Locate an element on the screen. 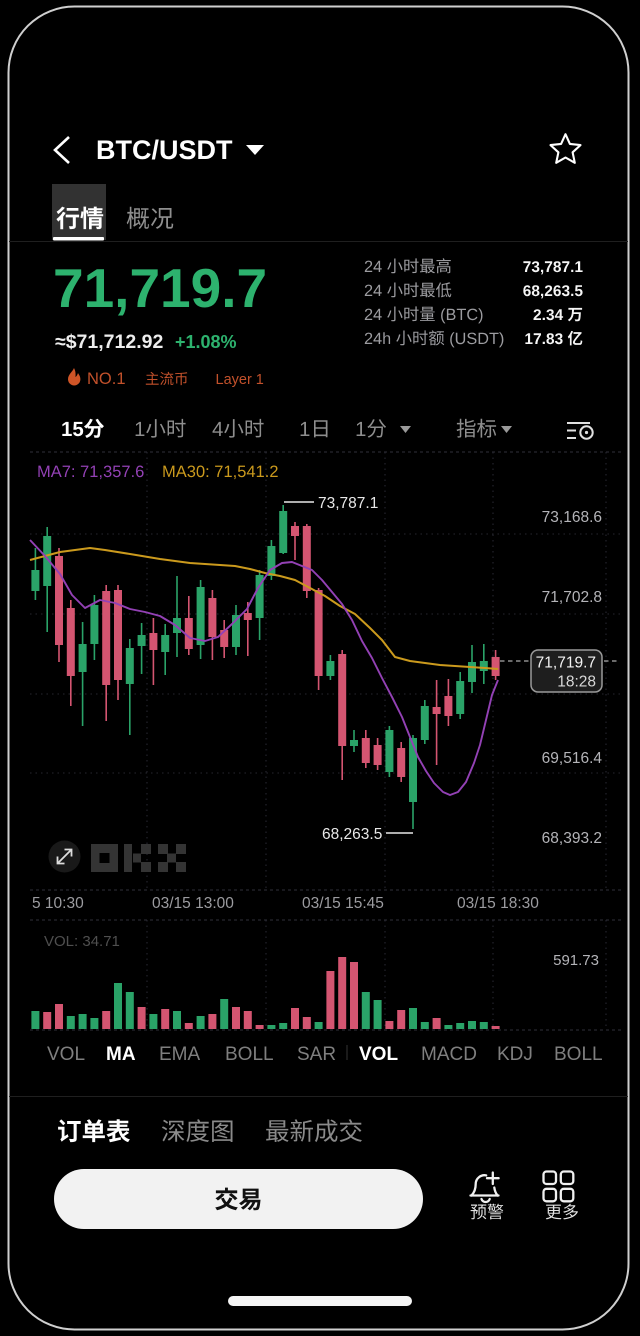  svg-text: 03/15 18:30 is located at coordinates (498, 903).